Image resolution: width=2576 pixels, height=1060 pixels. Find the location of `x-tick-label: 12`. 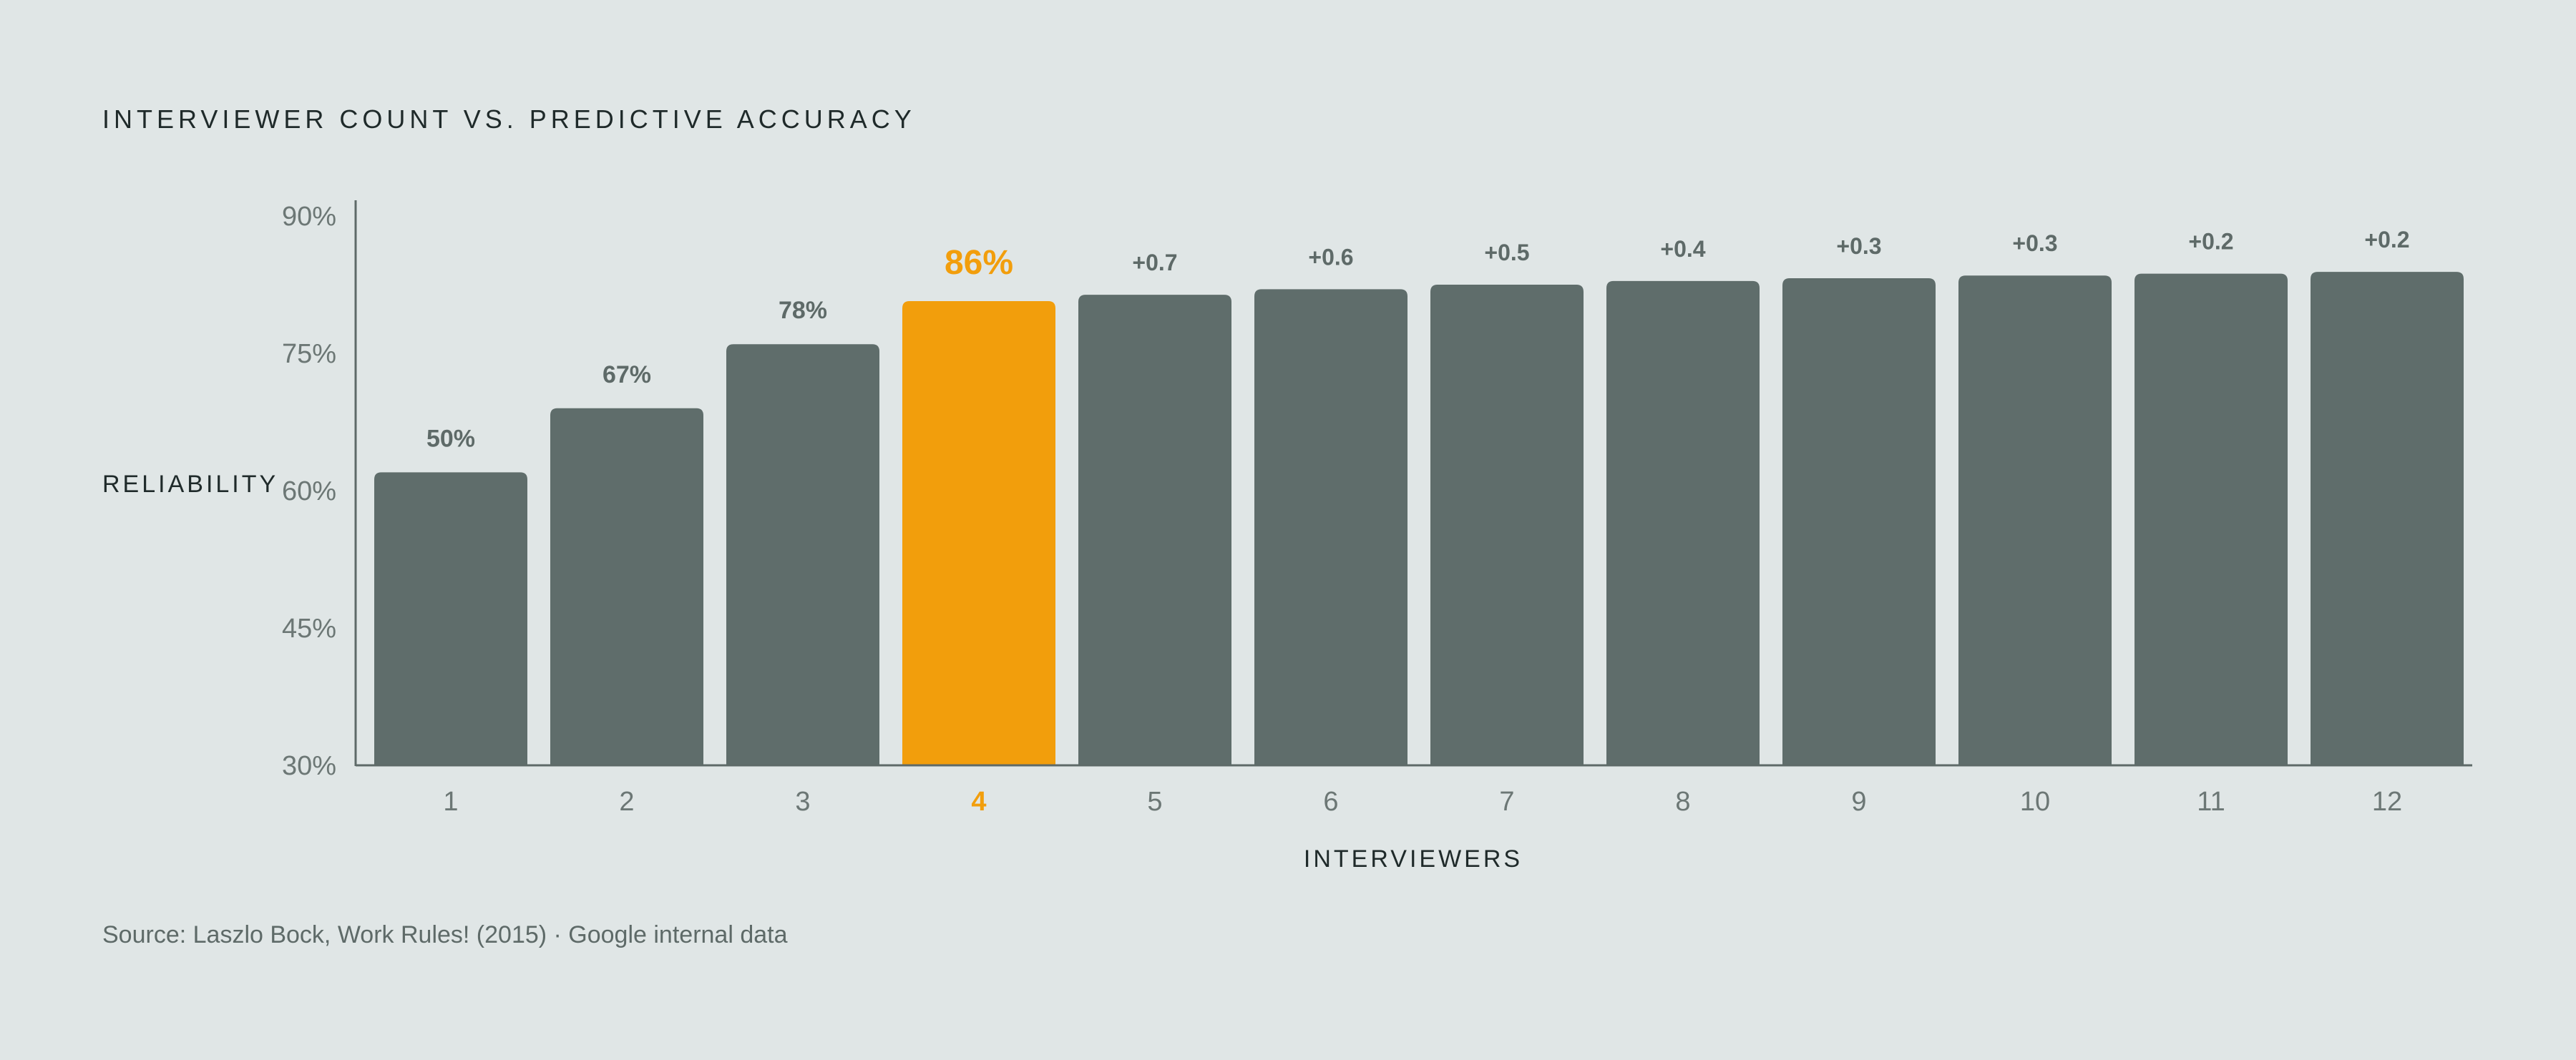

x-tick-label: 12 is located at coordinates (2387, 802).